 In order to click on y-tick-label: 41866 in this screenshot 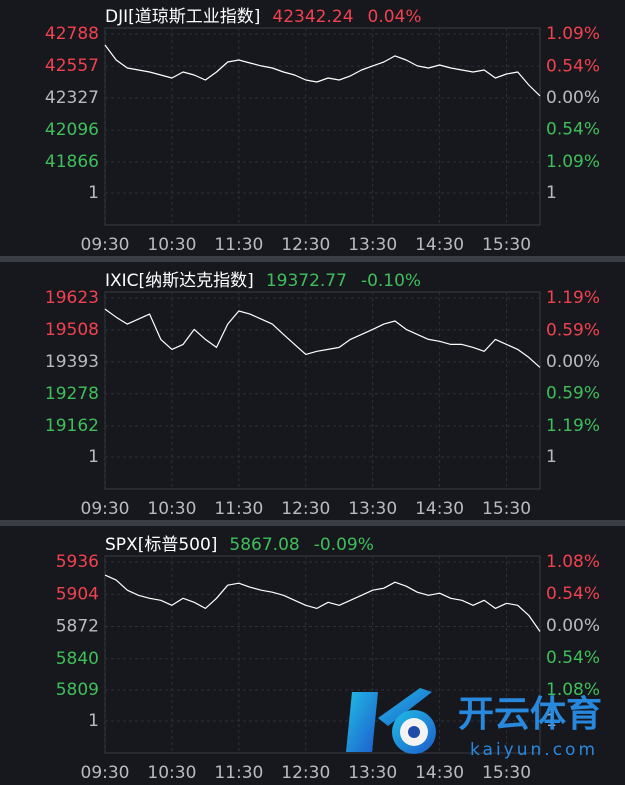, I will do `click(72, 162)`.